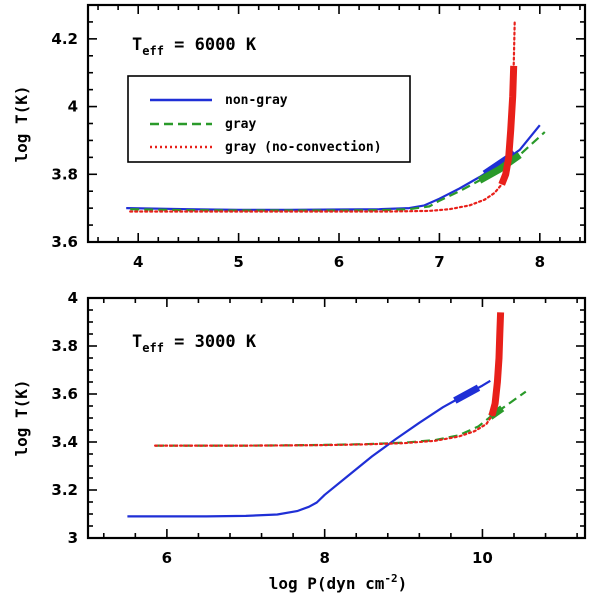 The image size is (600, 598). What do you see at coordinates (309, 448) in the screenshot?
I see `series-line-non-gray` at bounding box center [309, 448].